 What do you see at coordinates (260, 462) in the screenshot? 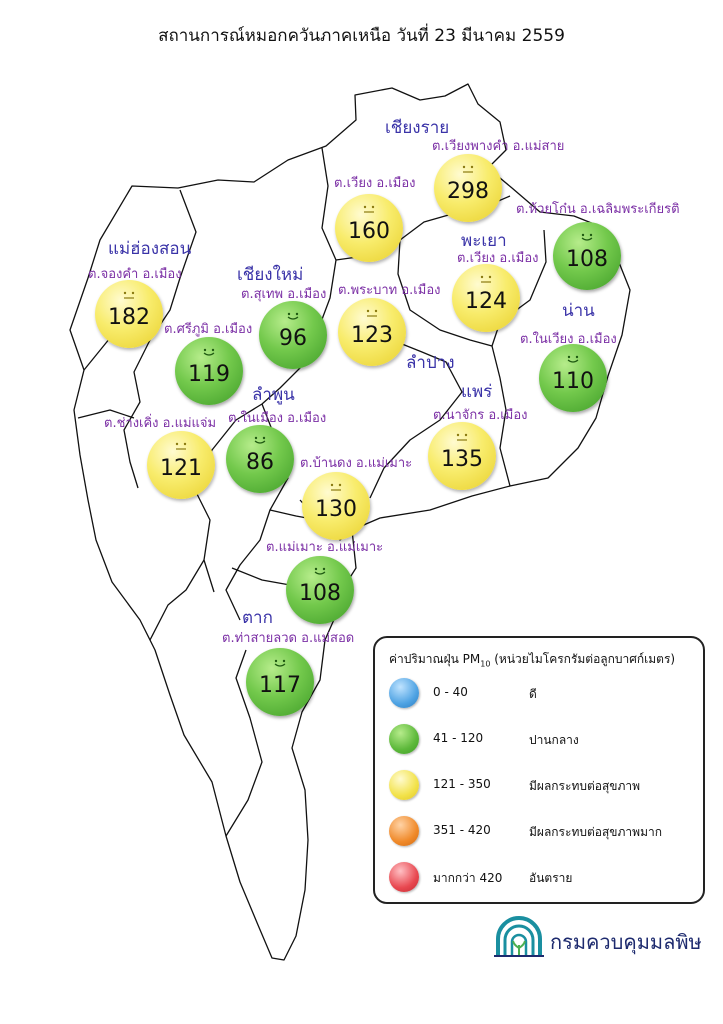
I see `station-value: 86` at bounding box center [260, 462].